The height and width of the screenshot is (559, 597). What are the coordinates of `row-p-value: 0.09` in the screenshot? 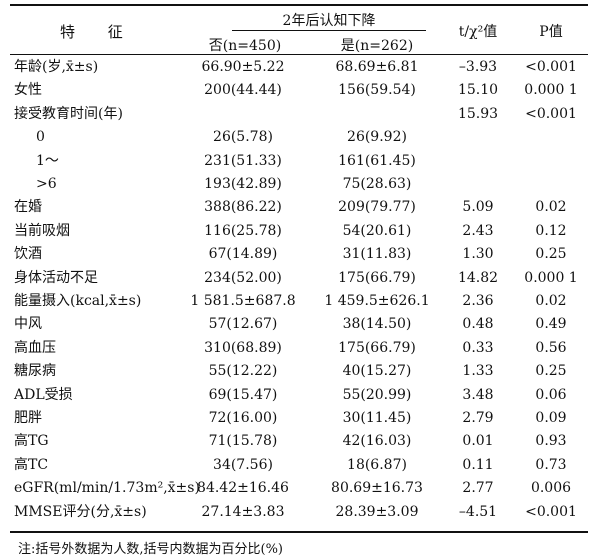 It's located at (551, 418).